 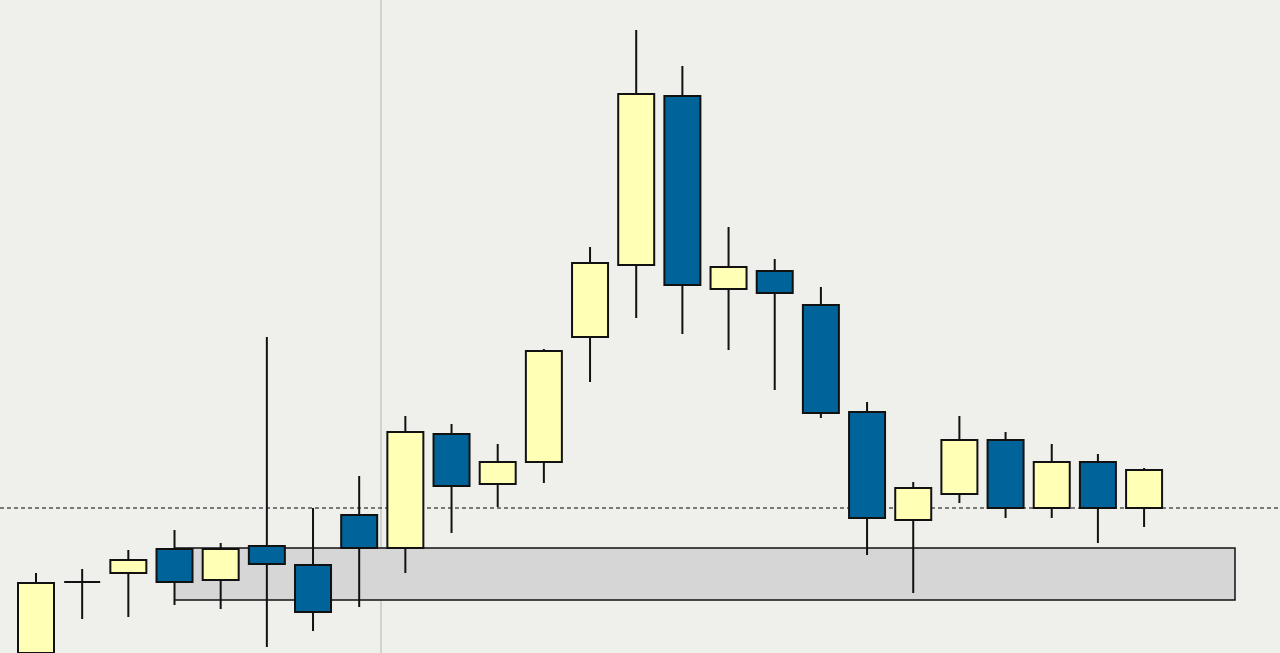 I want to click on zone, so click(x=704, y=574).